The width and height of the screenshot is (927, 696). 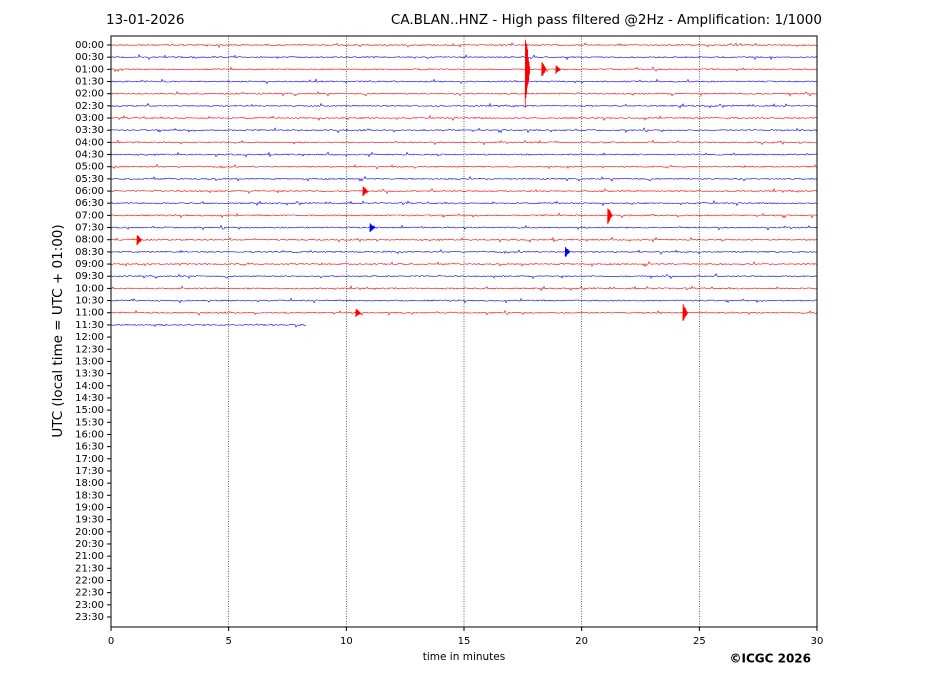 I want to click on y-tick-label: 19:30, so click(x=89, y=520).